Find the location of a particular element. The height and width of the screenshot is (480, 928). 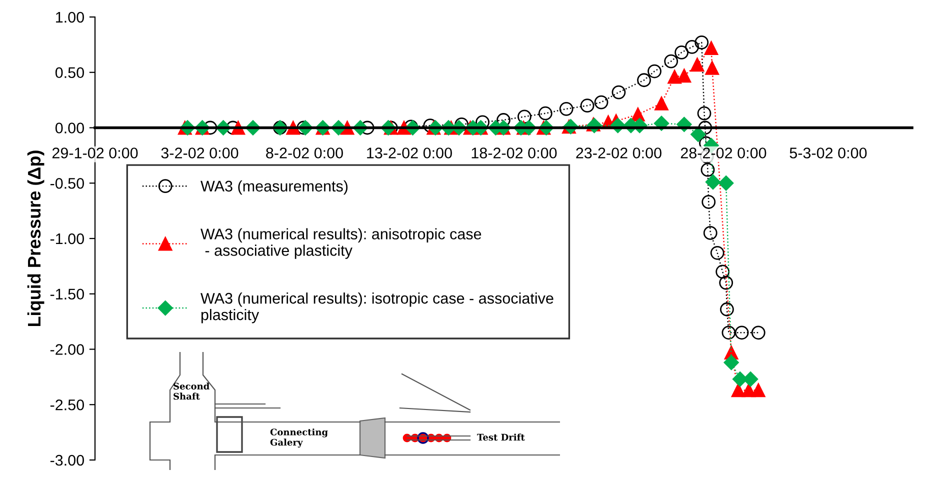

x-tick-label: 3-2-02 0:00 is located at coordinates (199, 153).